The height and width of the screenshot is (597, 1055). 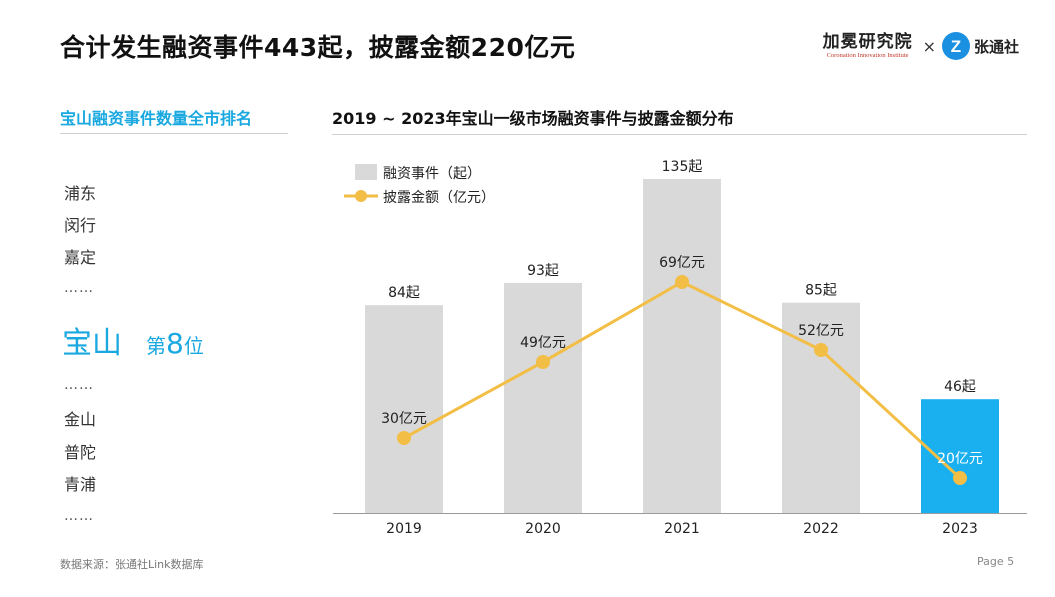 What do you see at coordinates (996, 46) in the screenshot?
I see `zhangtongshe-logo-text: 张通社` at bounding box center [996, 46].